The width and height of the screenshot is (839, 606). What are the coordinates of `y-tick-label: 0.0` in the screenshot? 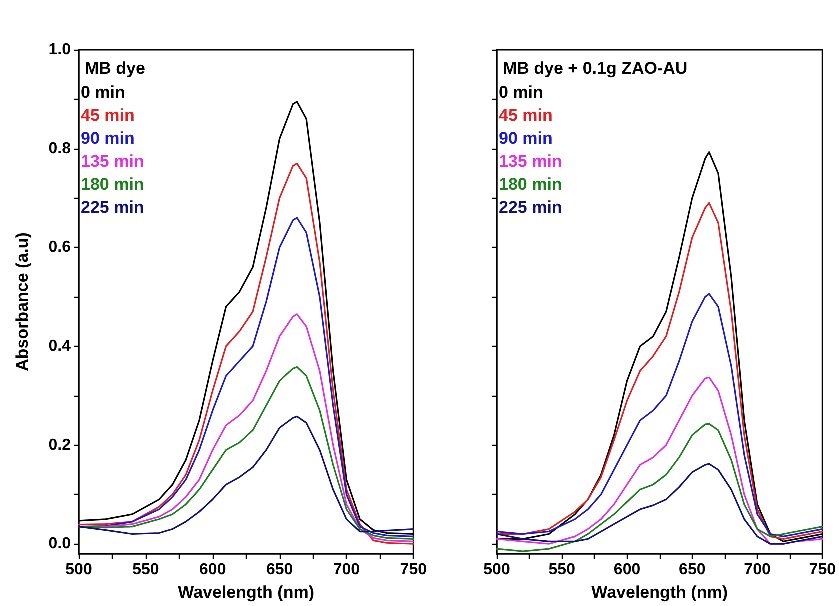 It's located at (60, 544).